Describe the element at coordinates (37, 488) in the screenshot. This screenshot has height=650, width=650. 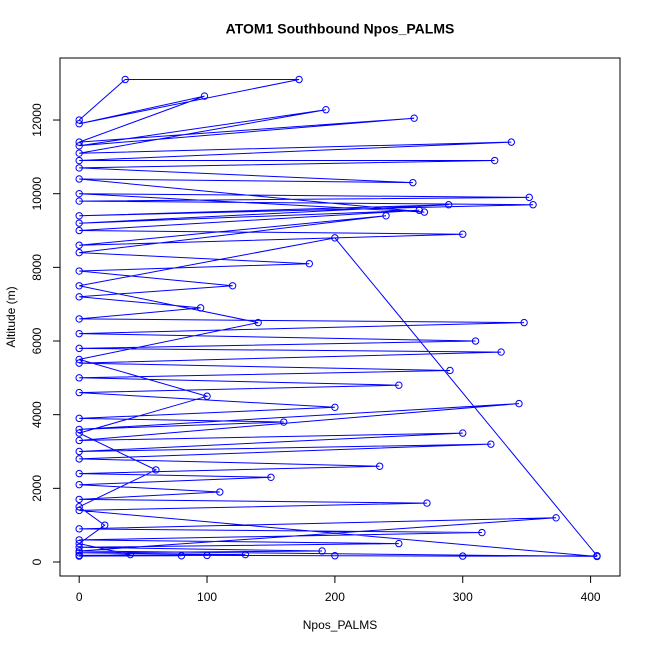
I see `y-tick-label: 2000` at that location.